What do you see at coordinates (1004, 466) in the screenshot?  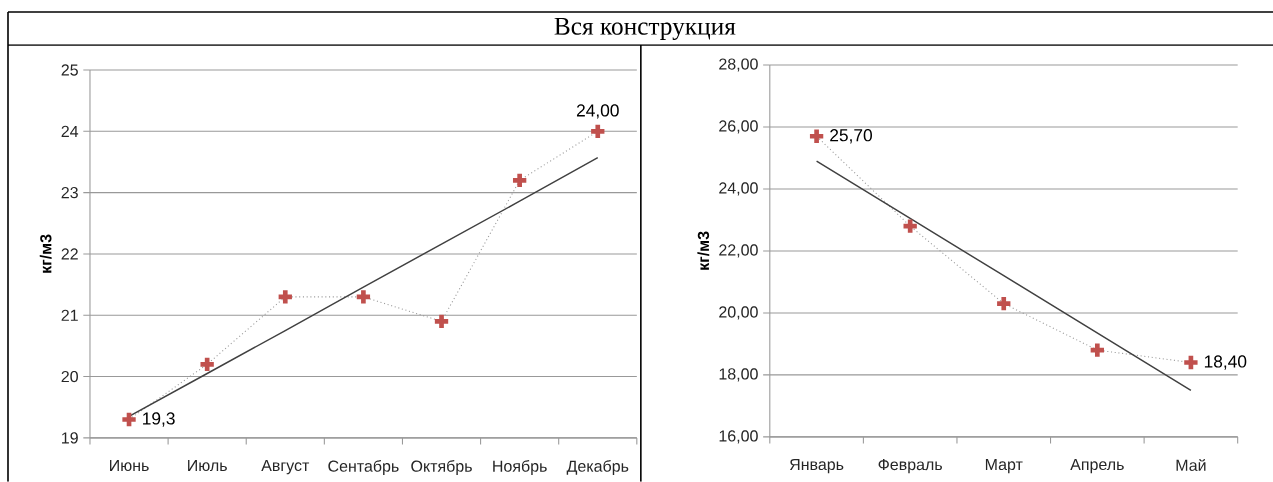 I see `x-tick-label: Март` at bounding box center [1004, 466].